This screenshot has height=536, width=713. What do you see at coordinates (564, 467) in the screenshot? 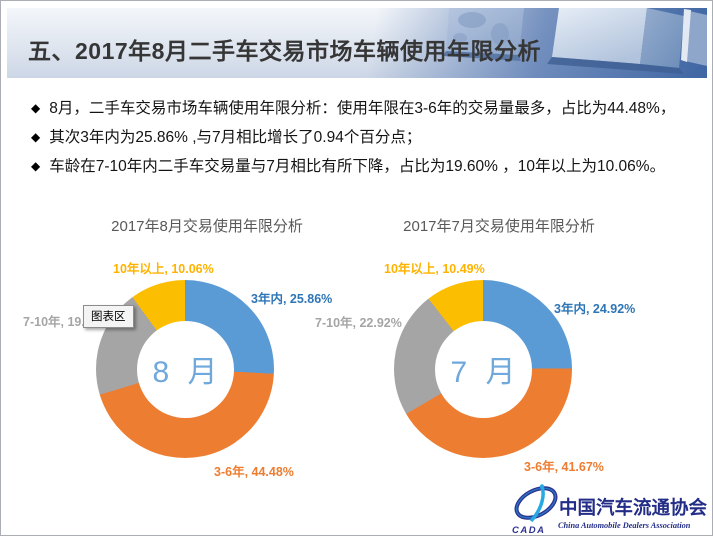
I see `slice-label-jul-3to6: 3-6年, 41.67%` at bounding box center [564, 467].